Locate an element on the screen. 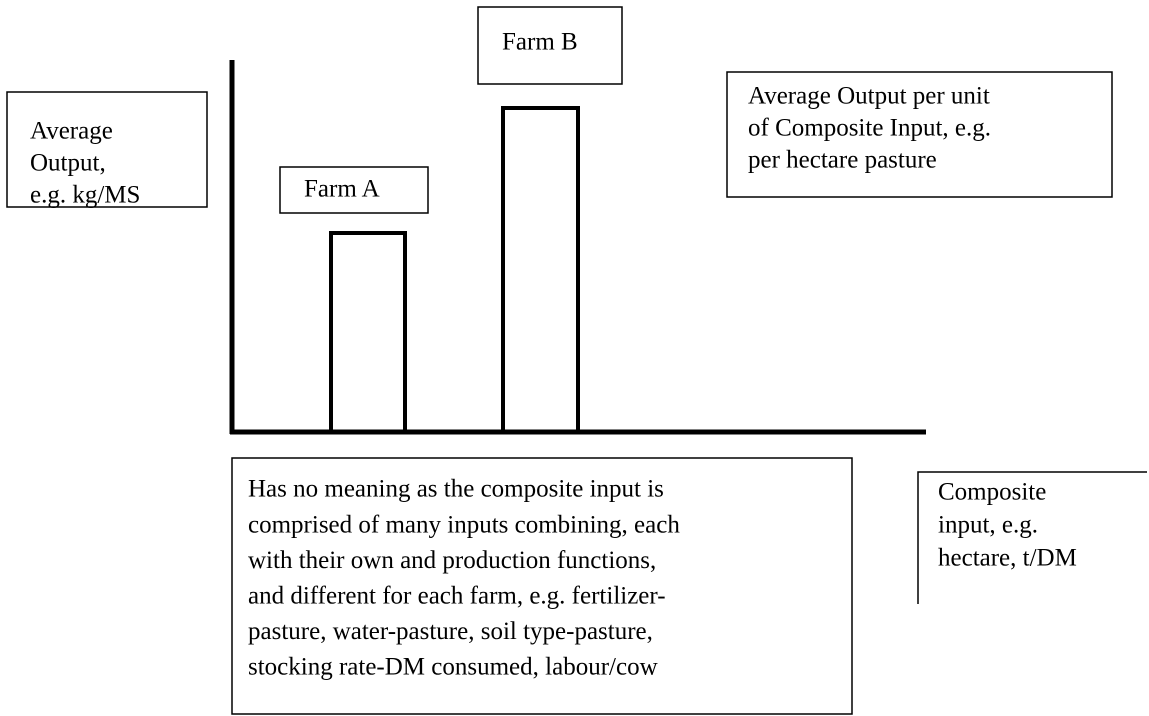  y-axis-label: e.g. kg/MS is located at coordinates (85, 195).